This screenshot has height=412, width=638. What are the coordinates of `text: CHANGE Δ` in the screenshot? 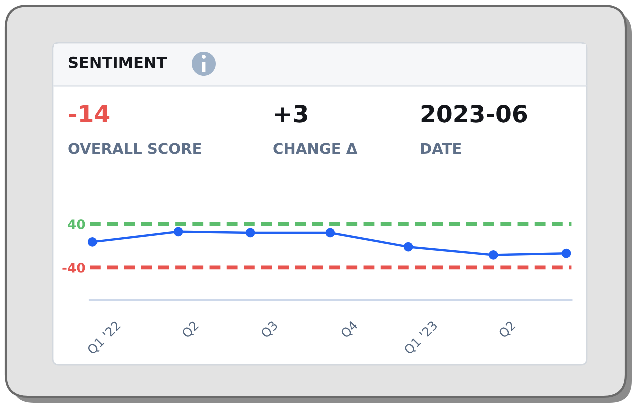 It's located at (316, 148).